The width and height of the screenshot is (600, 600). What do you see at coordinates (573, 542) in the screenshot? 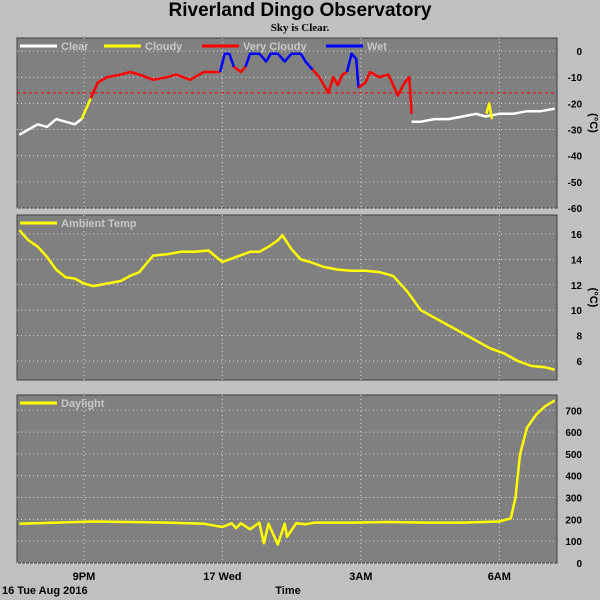
I see `y-tick-label: 100` at bounding box center [573, 542].